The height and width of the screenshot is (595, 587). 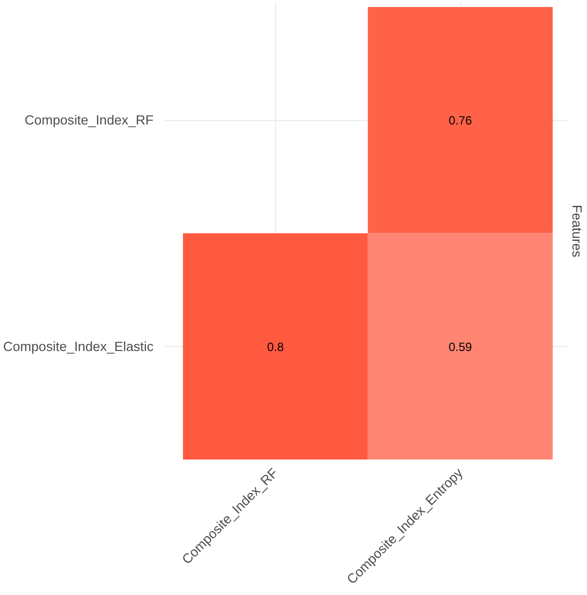 What do you see at coordinates (577, 231) in the screenshot?
I see `y-axis-title: Features` at bounding box center [577, 231].